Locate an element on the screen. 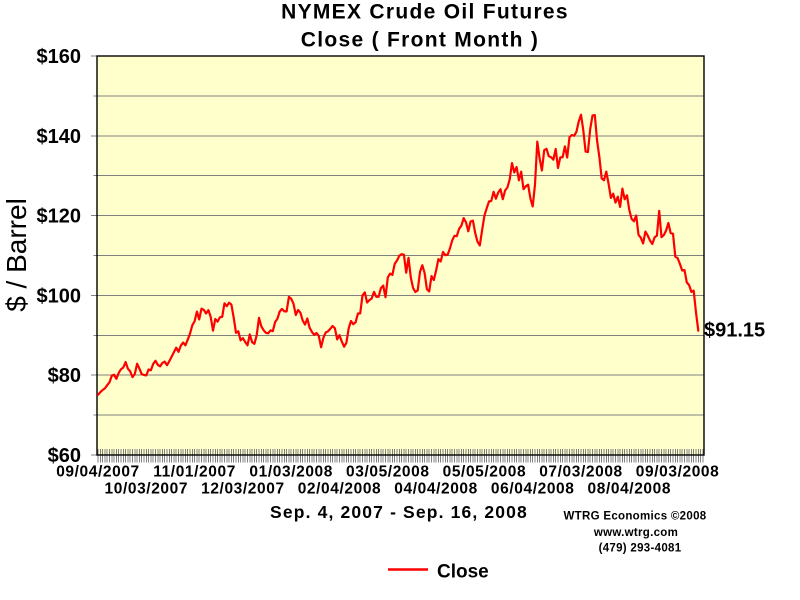 The width and height of the screenshot is (800, 600). svg-text: $80 is located at coordinates (64, 376).